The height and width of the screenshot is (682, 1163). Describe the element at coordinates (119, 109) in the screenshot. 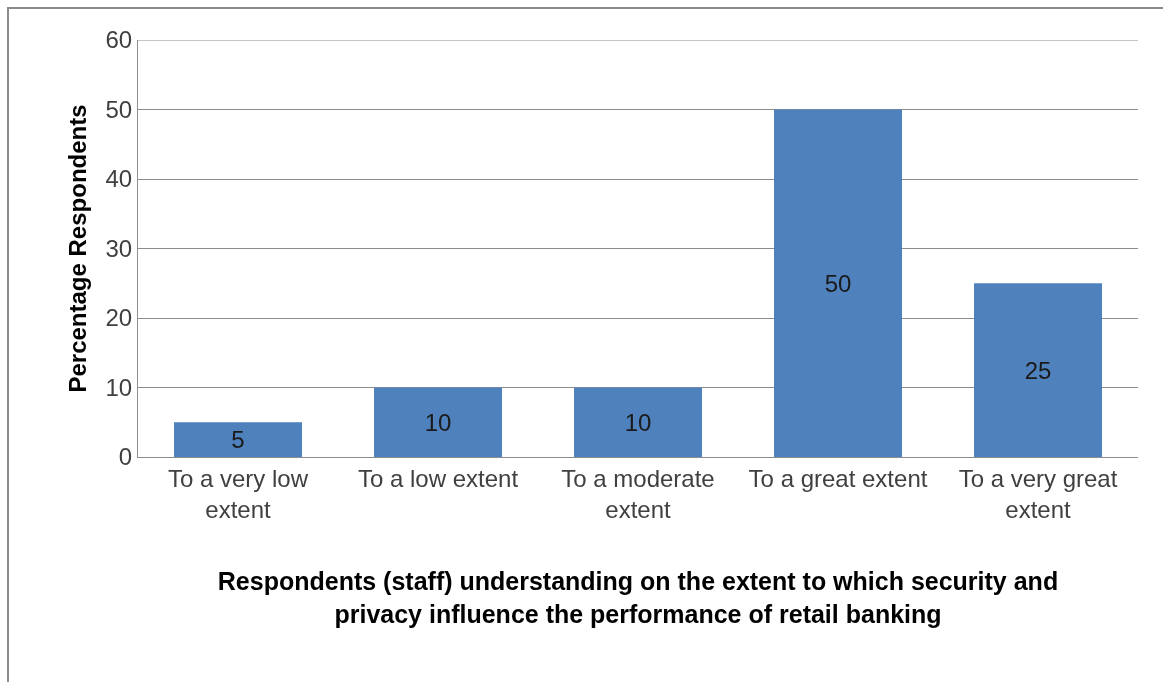

I see `y-tick-label: 50` at that location.